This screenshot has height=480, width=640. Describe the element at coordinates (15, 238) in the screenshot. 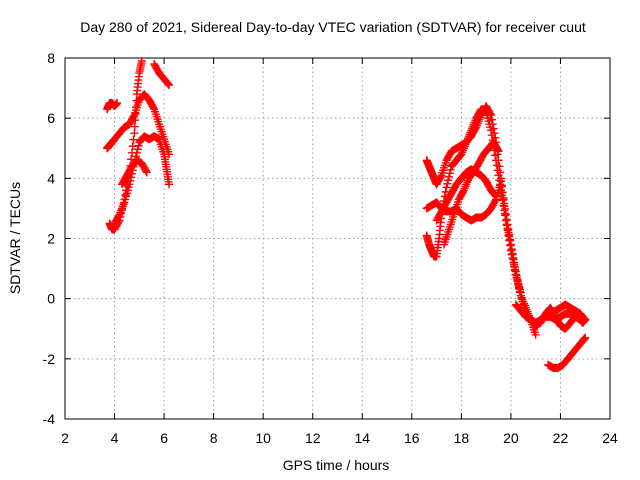

I see `y-axis-label: SDTVAR / TECUs` at that location.